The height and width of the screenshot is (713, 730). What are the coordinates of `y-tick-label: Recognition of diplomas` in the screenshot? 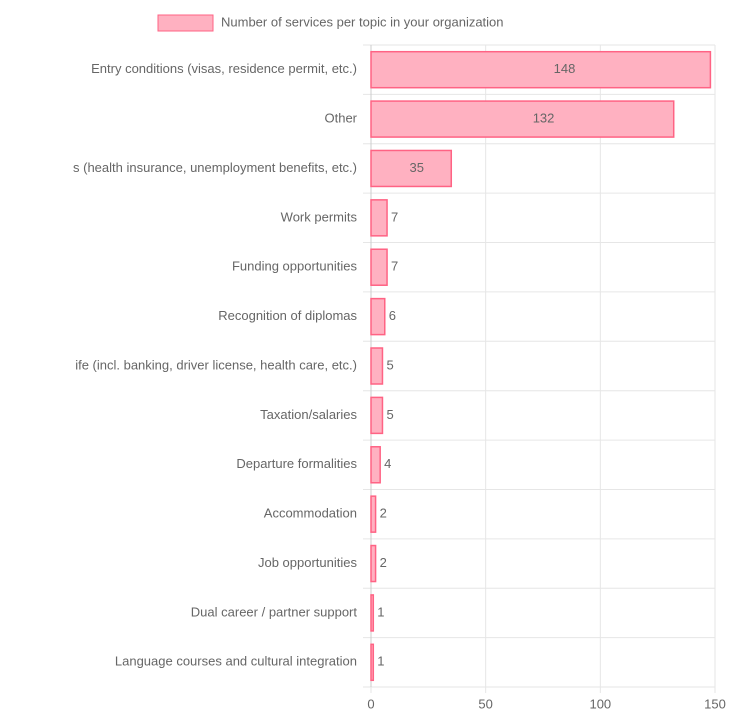 It's located at (287, 315).